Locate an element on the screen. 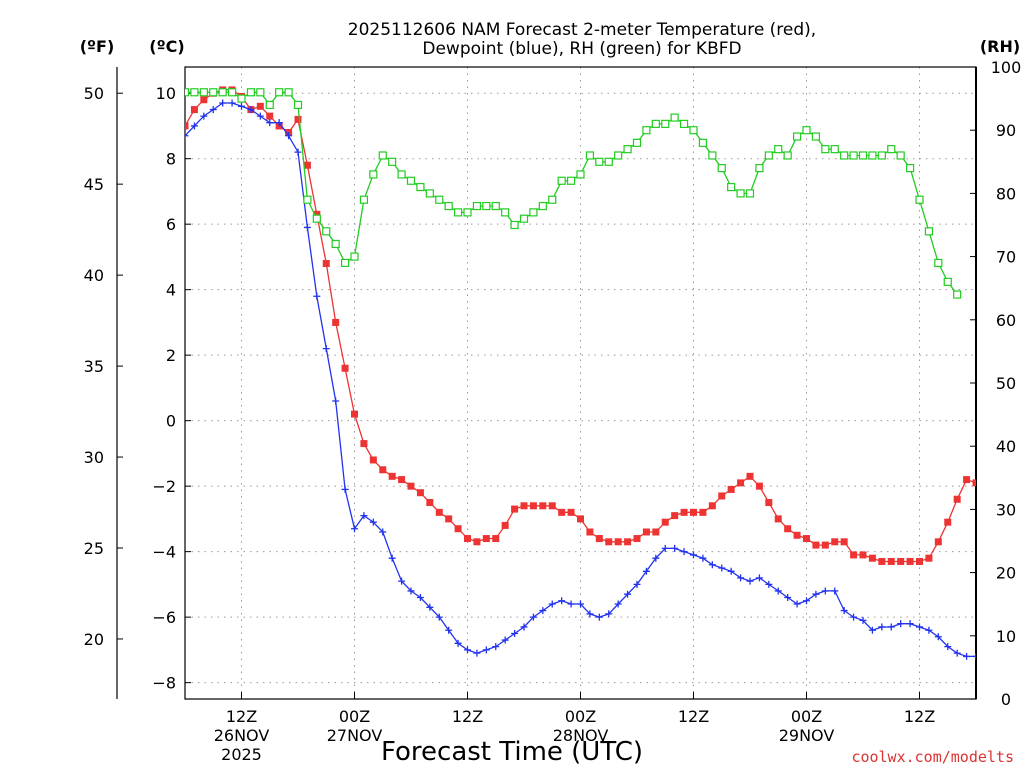 This screenshot has width=1024, height=768. rh-tick-label: 90 is located at coordinates (1006, 130).